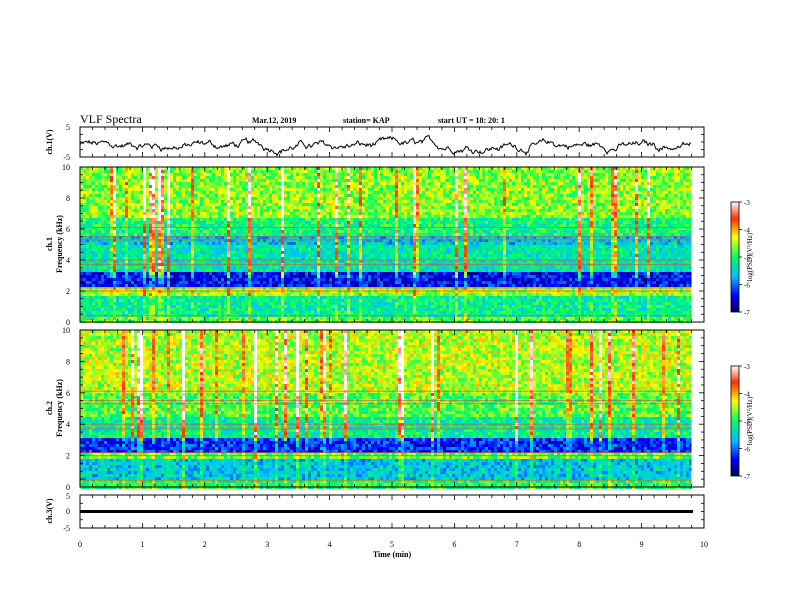 The image size is (792, 612). What do you see at coordinates (66, 157) in the screenshot?
I see `ch1-ytick-bottom: -5` at bounding box center [66, 157].